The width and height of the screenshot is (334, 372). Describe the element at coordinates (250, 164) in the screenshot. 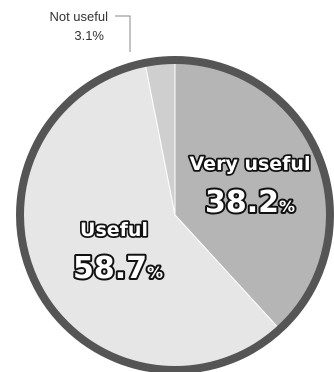

I see `slice-label-very-useful: Very useful` at that location.